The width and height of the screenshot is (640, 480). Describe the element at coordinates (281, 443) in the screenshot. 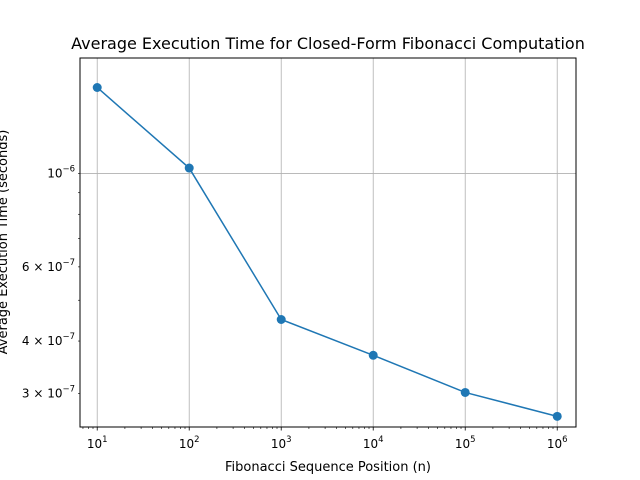

I see `x-tick-label: 10³` at that location.